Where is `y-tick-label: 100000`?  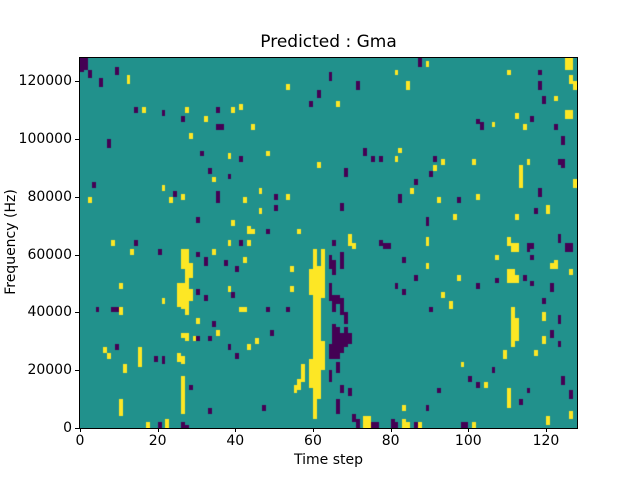 y-tick-label: 100000 is located at coordinates (45, 138).